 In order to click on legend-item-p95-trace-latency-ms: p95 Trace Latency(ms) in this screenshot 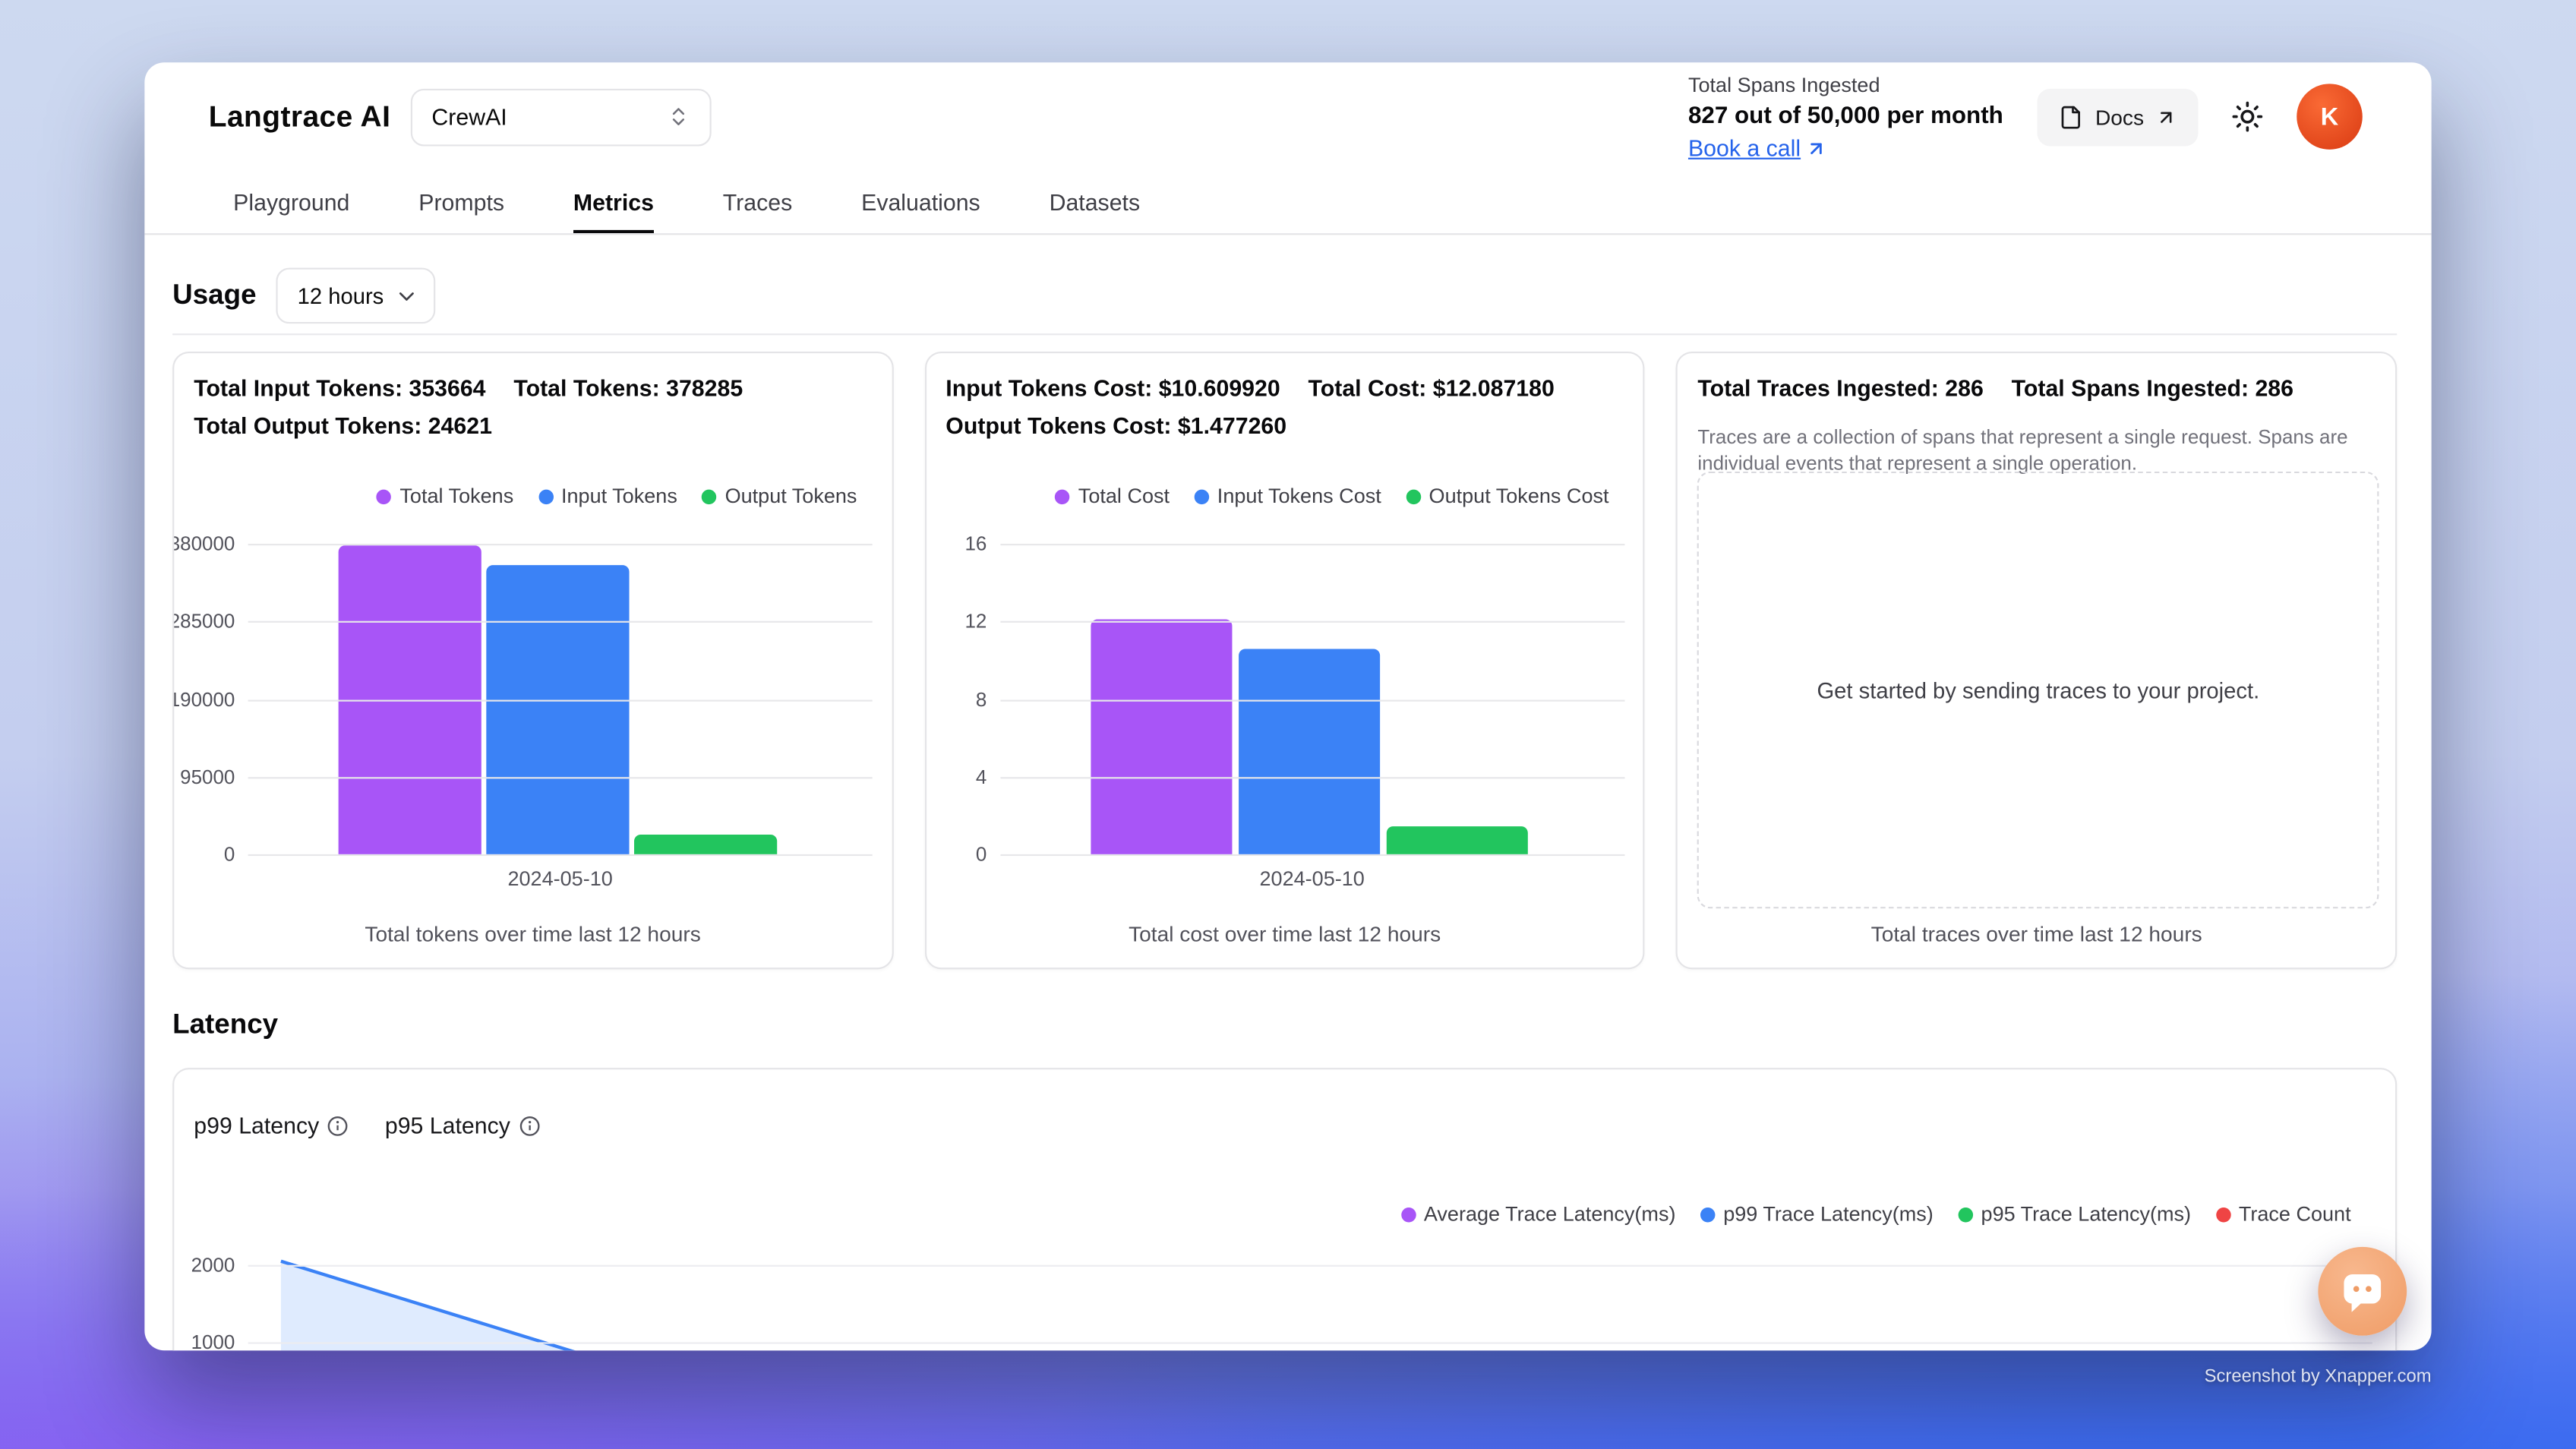, I will do `click(2074, 1215)`.